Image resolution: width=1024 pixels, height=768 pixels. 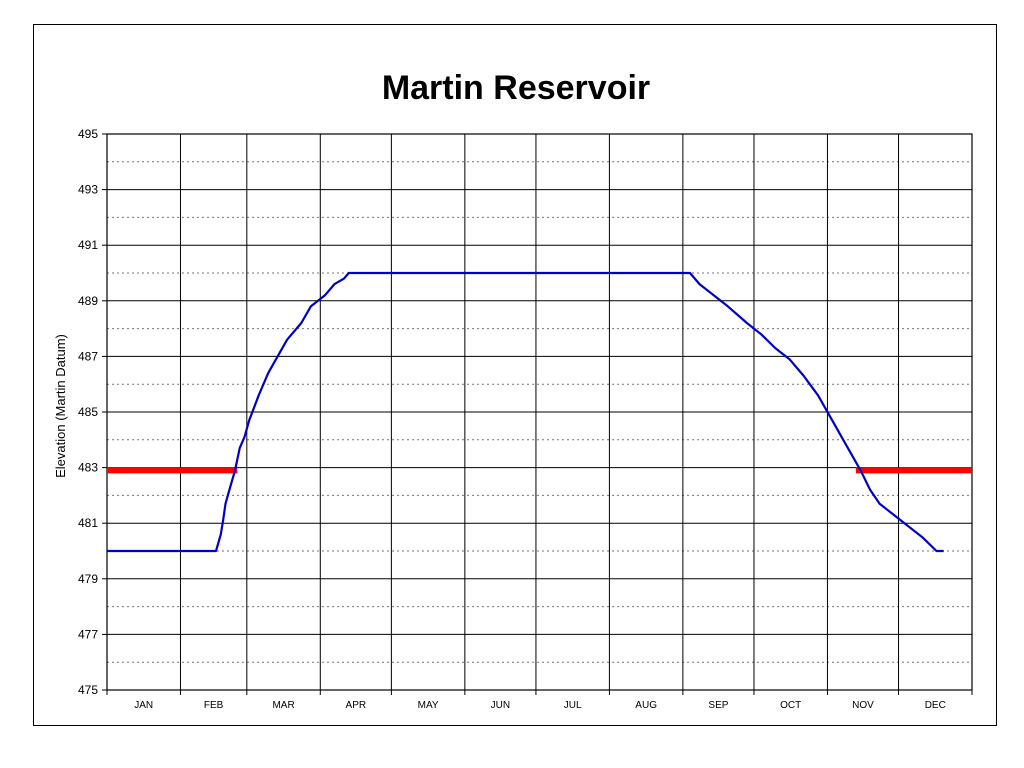 What do you see at coordinates (500, 705) in the screenshot?
I see `x-tick-label: JUN` at bounding box center [500, 705].